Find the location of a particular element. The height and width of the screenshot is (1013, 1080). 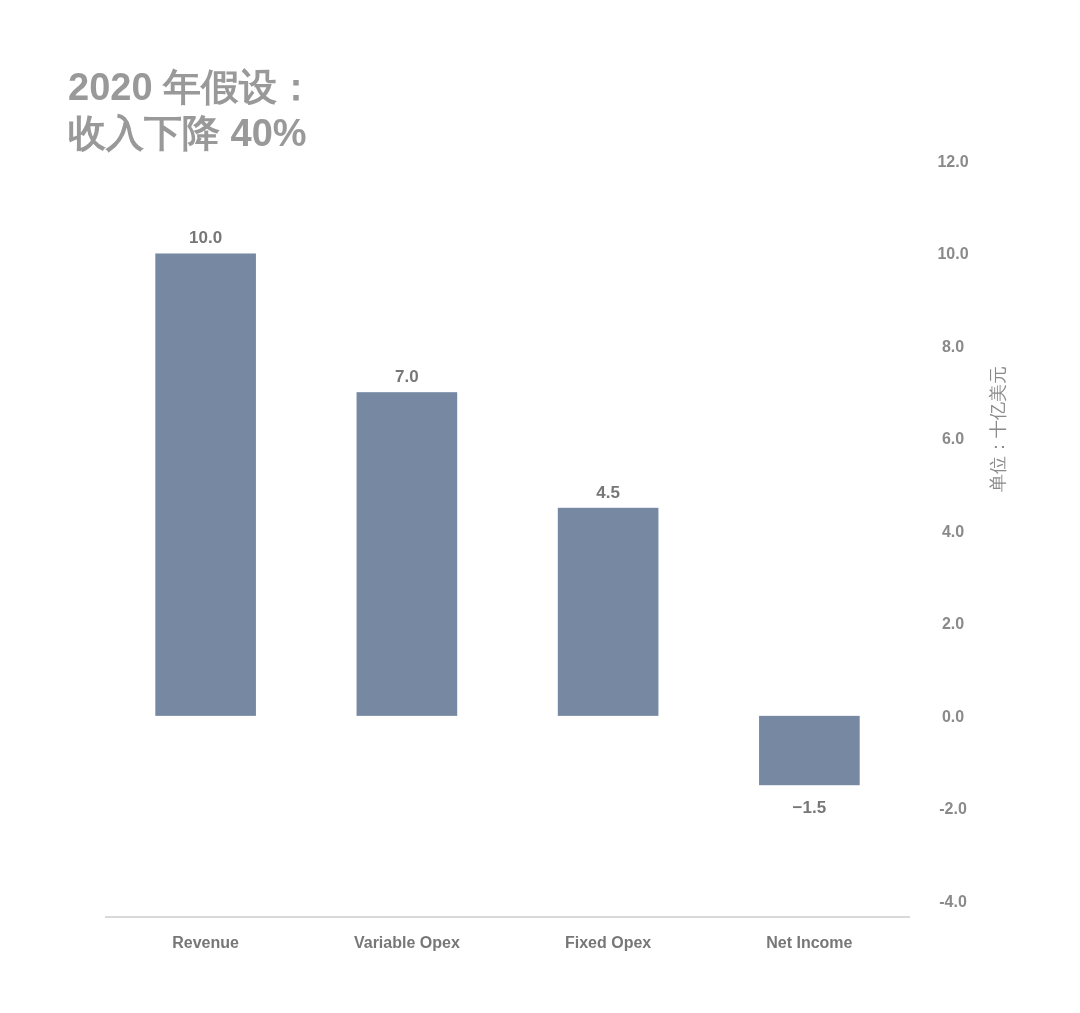

chart-subtitle: 收入下降 40% is located at coordinates (187, 133).